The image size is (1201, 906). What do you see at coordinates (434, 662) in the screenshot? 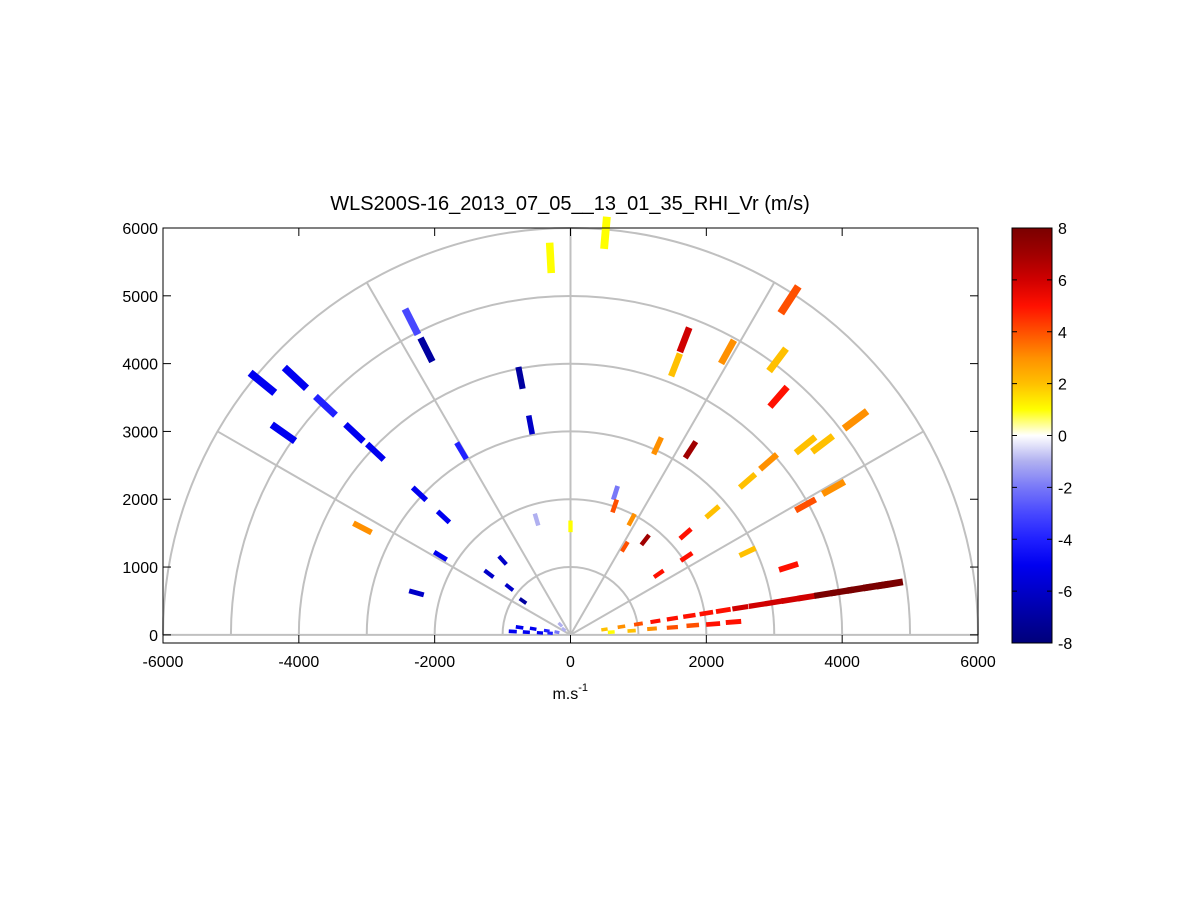
I see `x-tick-label: -2000` at bounding box center [434, 662].